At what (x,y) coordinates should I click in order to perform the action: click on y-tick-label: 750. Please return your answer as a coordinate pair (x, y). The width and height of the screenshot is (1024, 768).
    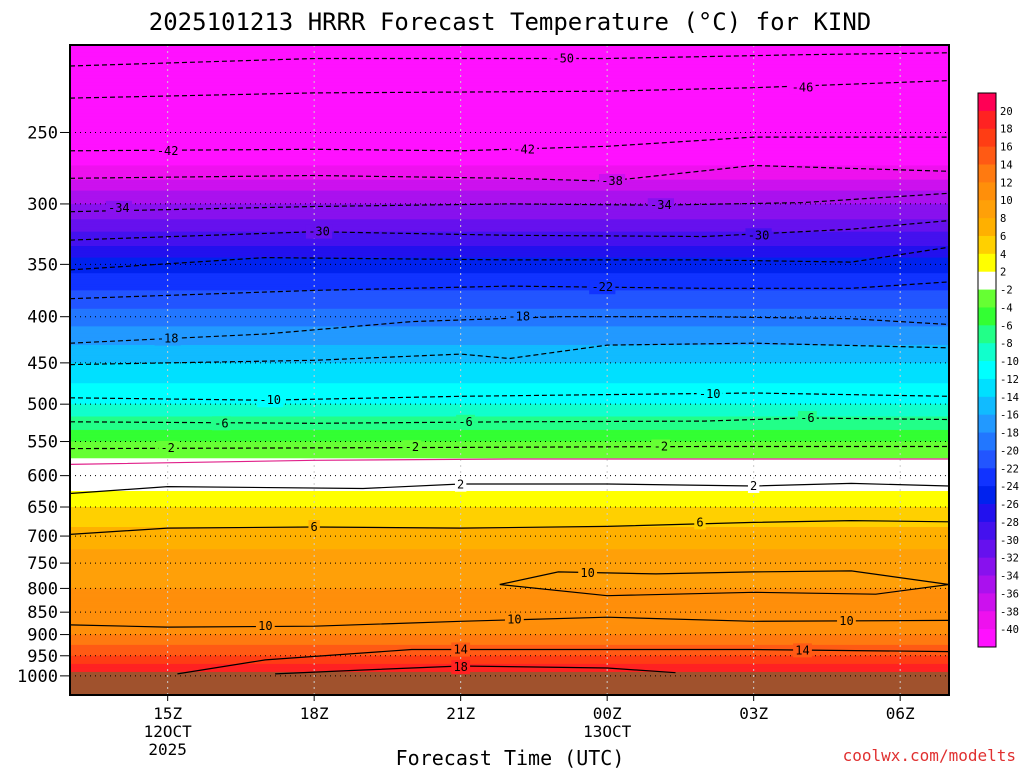
    Looking at the image, I should click on (42, 564).